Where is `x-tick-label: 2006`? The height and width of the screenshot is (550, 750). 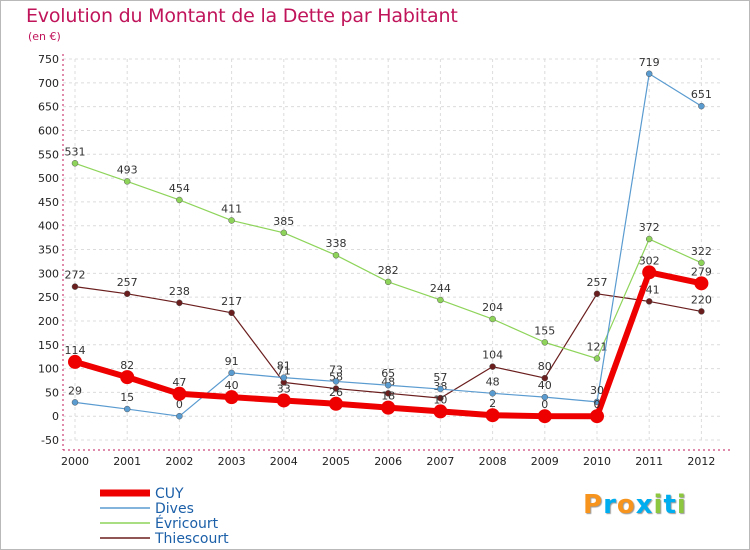
x-tick-label: 2006 is located at coordinates (388, 461).